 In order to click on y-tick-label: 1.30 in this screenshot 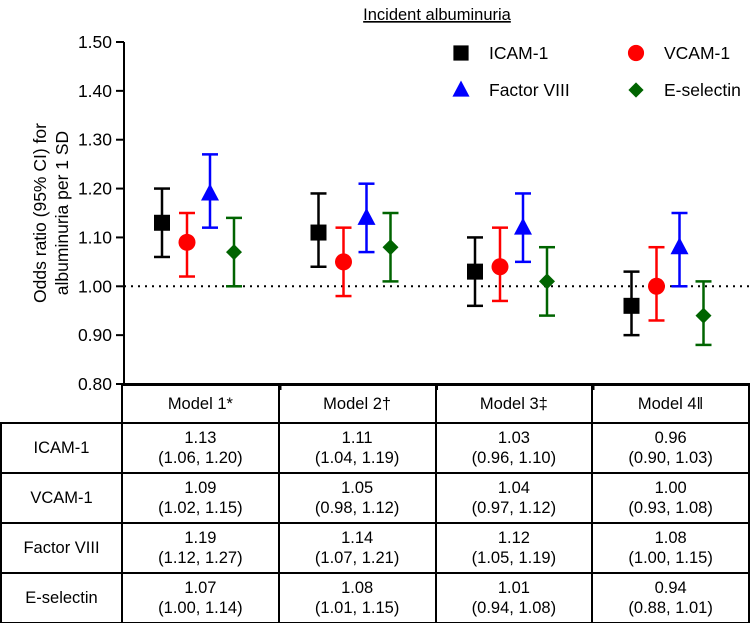, I will do `click(95, 140)`.